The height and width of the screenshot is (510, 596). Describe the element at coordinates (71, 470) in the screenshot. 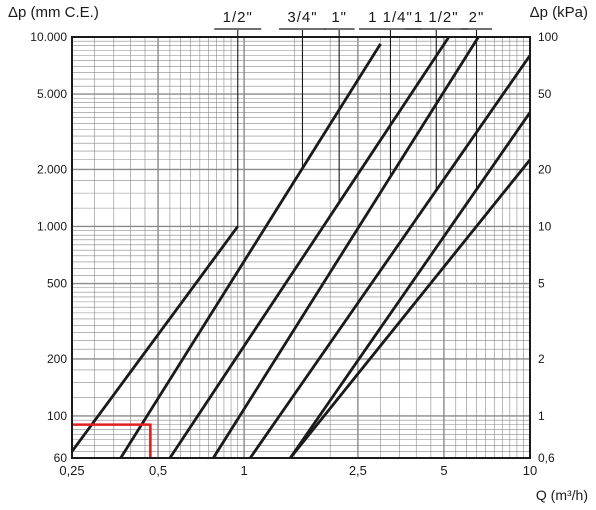

I see `x-tick-label: 0,25` at that location.